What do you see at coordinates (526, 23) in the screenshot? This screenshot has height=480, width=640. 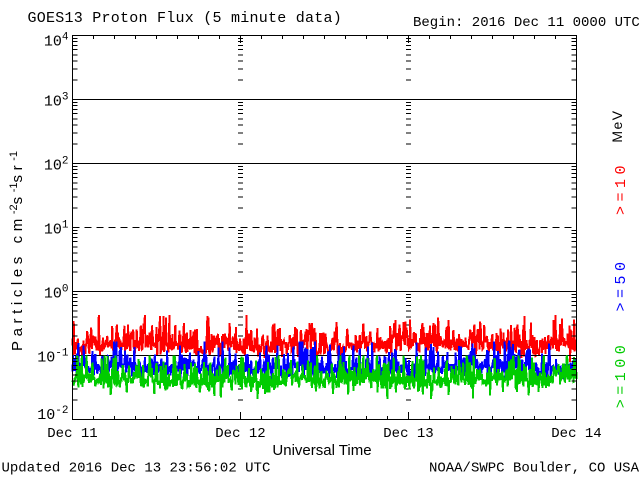 I see `svg-text: Begin: 2016 Dec 11 0000 UTC` at bounding box center [526, 23].